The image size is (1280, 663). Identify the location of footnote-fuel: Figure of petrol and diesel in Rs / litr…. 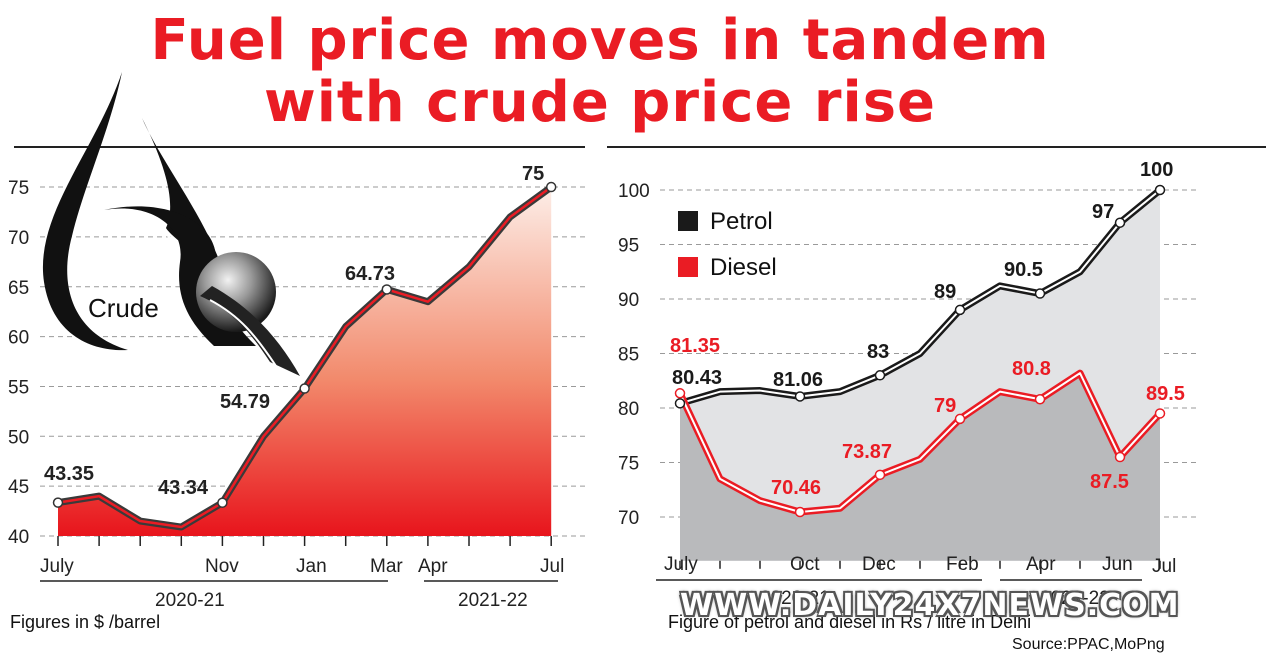
(850, 622).